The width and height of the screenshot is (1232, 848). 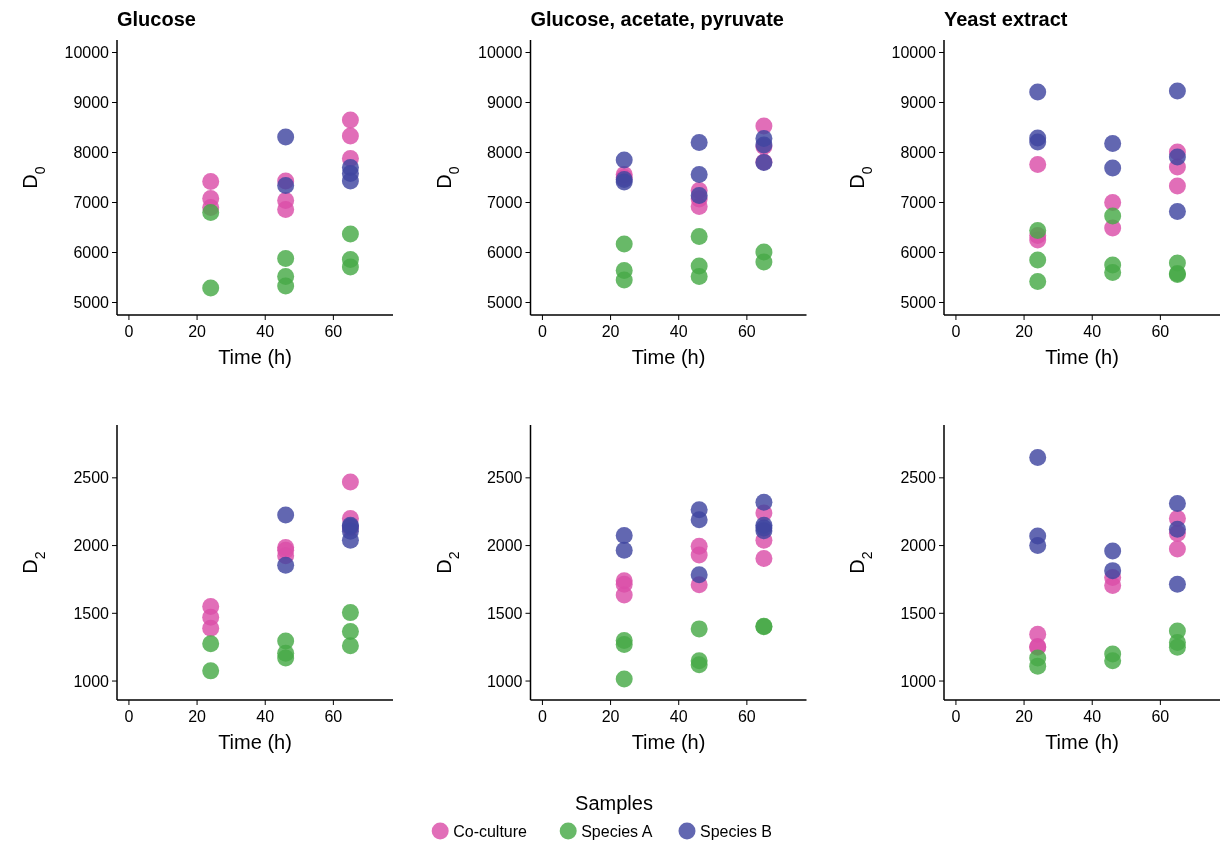 What do you see at coordinates (1006, 19) in the screenshot?
I see `chart-title: Yeast extract` at bounding box center [1006, 19].